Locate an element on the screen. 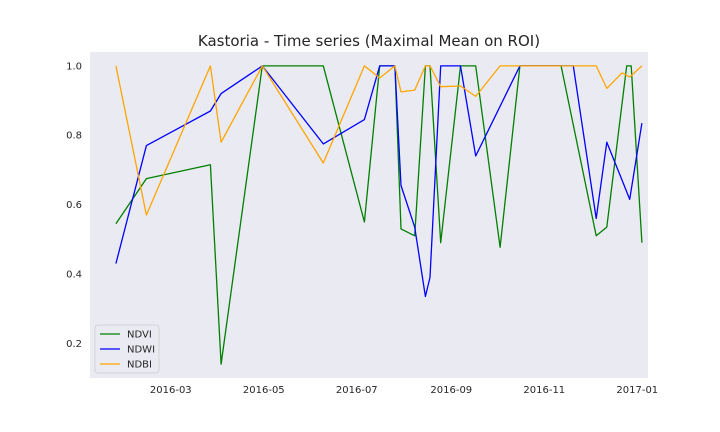  legend: NDVI NDWI NDBI is located at coordinates (127, 349).